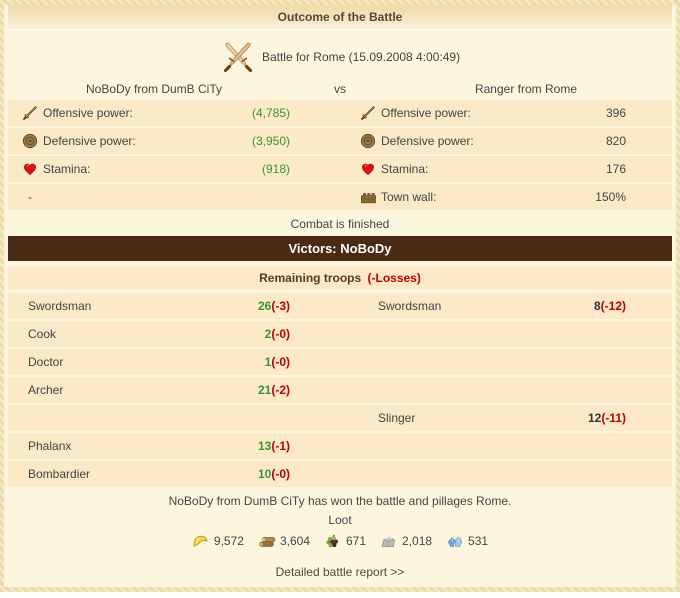 The width and height of the screenshot is (680, 598). What do you see at coordinates (59, 474) in the screenshot?
I see `troop-name: Bombardier` at bounding box center [59, 474].